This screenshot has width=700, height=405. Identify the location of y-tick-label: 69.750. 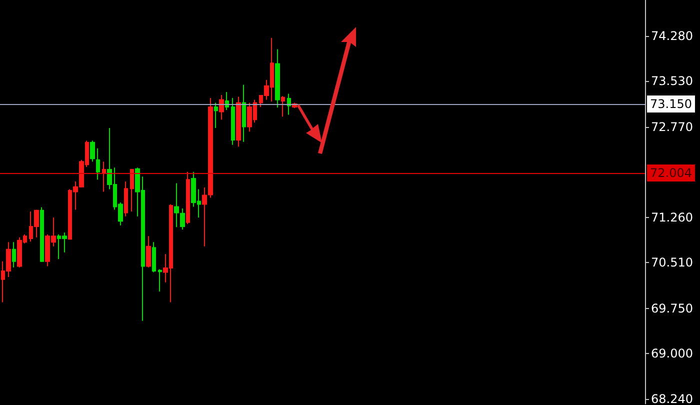
(672, 308).